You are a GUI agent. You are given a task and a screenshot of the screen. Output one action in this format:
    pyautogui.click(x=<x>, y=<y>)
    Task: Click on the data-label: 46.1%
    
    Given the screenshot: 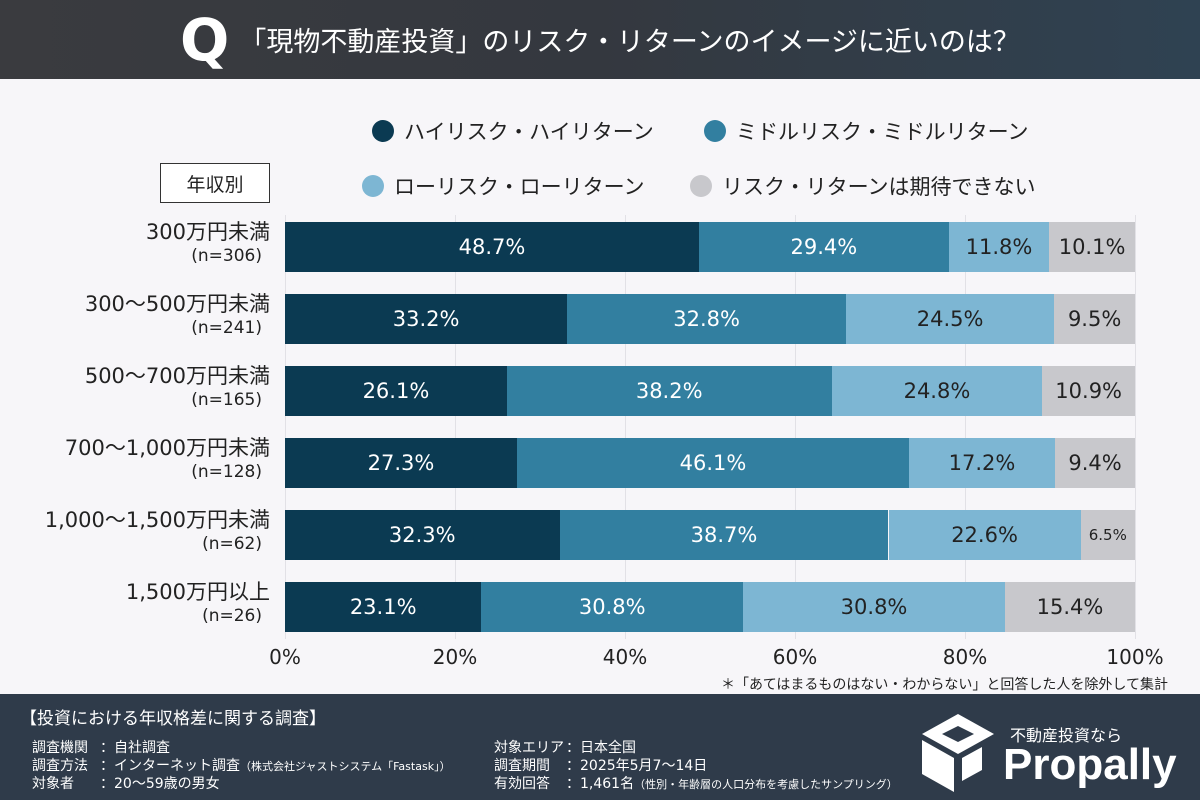 What is the action you would take?
    pyautogui.click(x=713, y=463)
    